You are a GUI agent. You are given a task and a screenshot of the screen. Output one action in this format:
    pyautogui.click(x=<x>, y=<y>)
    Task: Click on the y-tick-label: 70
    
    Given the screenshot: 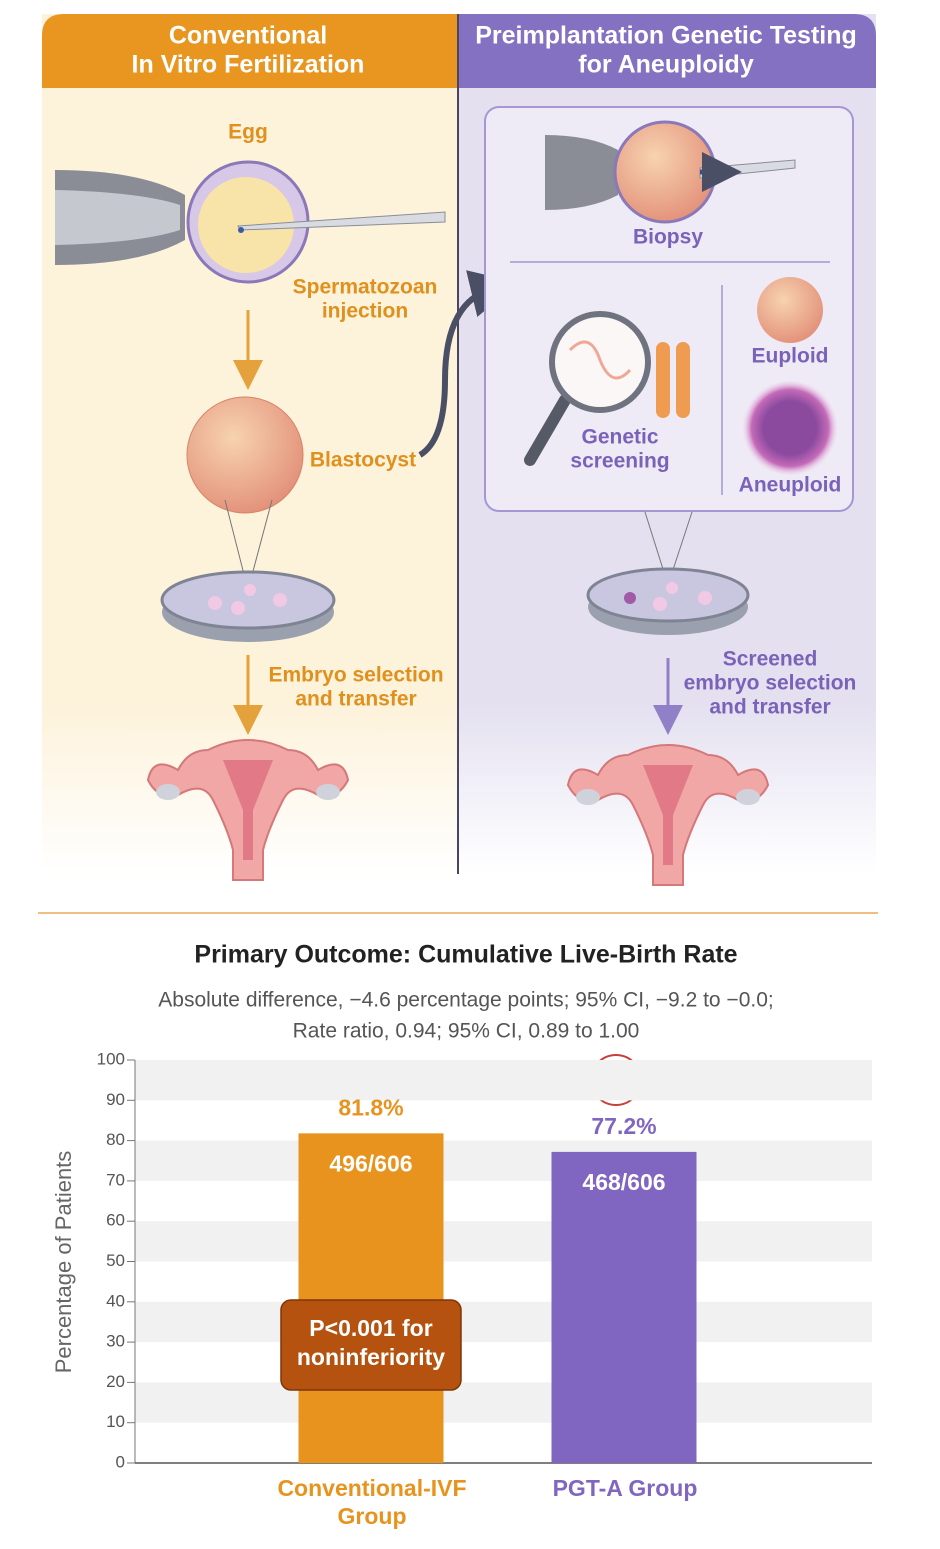 What is the action you would take?
    pyautogui.click(x=115, y=1179)
    